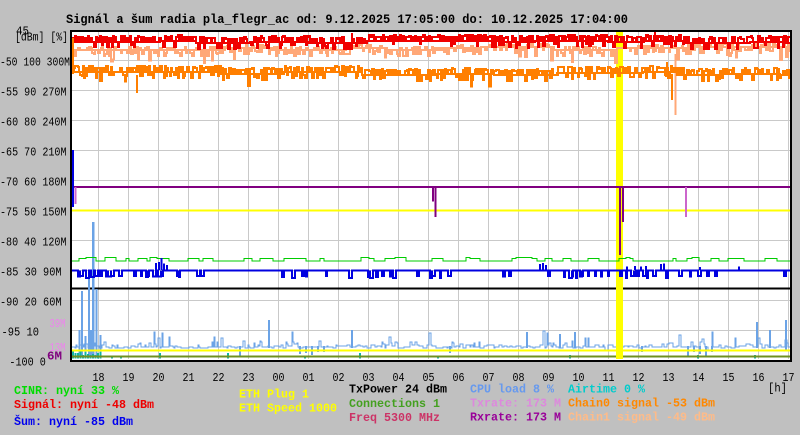 The width and height of the screenshot is (800, 435). Describe the element at coordinates (288, 409) in the screenshot. I see `svg-text: ETH Speed 1000` at that location.